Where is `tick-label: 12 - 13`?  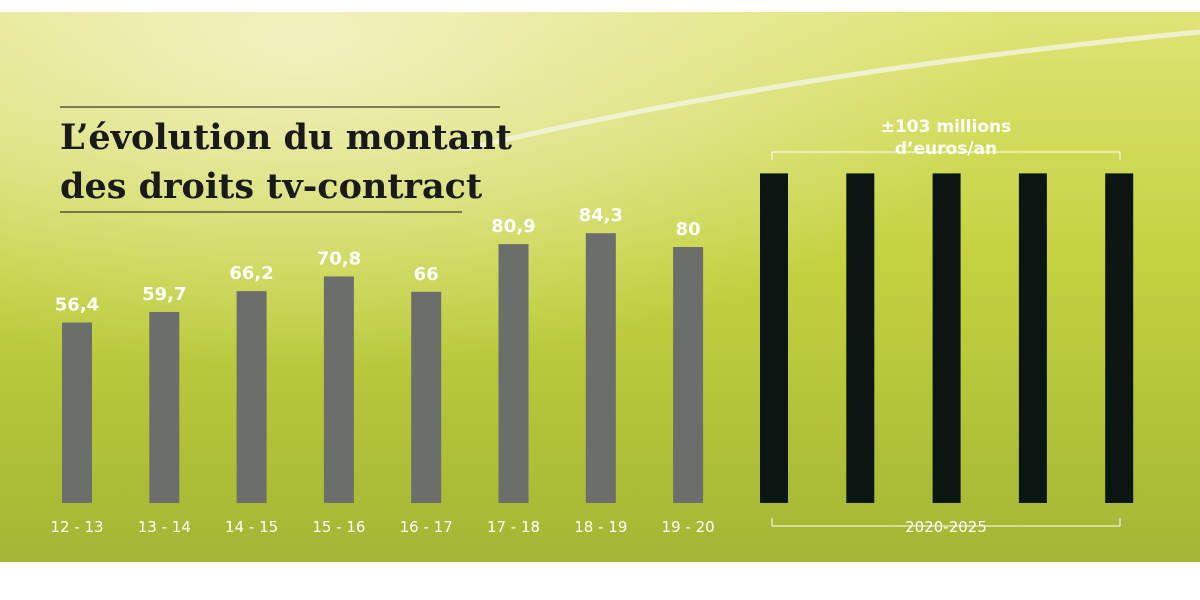 tick-label: 12 - 13 is located at coordinates (76, 527).